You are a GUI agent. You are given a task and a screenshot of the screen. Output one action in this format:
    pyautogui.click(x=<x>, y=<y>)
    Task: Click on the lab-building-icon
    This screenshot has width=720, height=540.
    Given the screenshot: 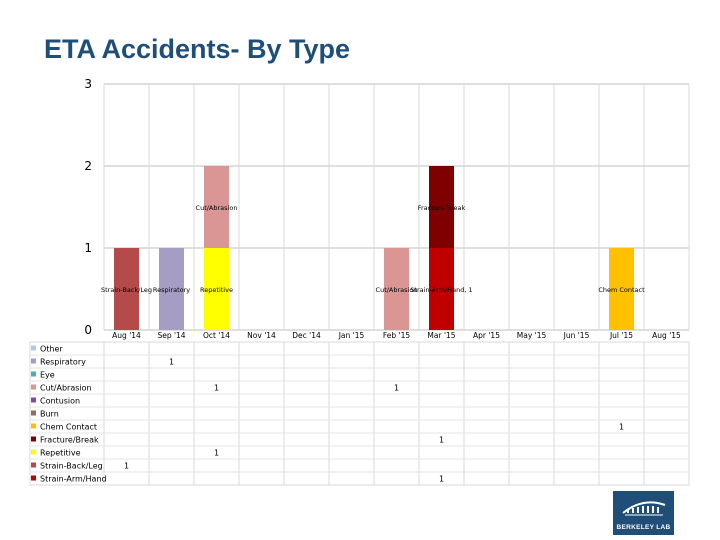 What is the action you would take?
    pyautogui.click(x=644, y=508)
    